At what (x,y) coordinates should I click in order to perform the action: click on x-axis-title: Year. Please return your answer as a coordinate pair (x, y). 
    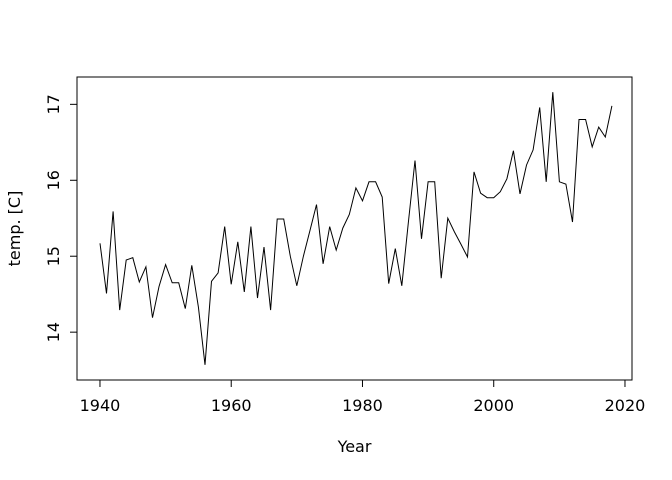
    Looking at the image, I should click on (354, 446).